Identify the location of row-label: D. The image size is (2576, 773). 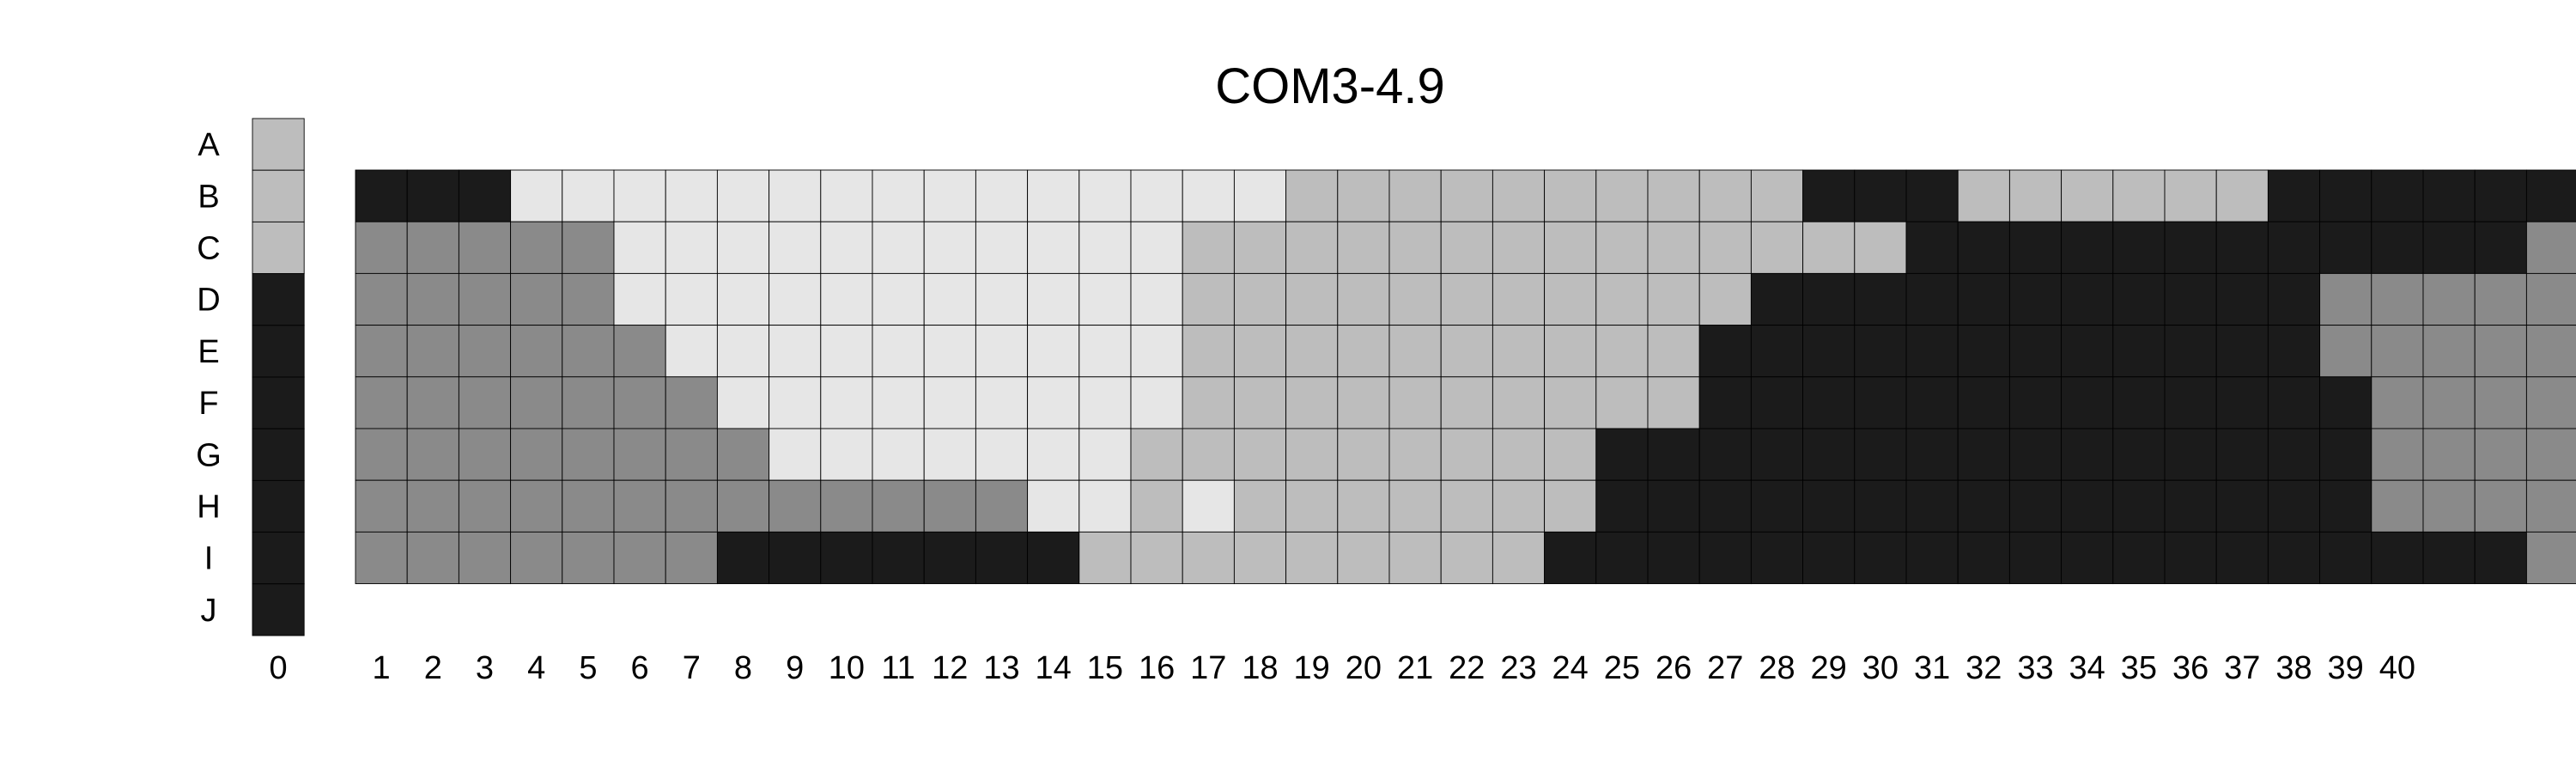
(208, 301).